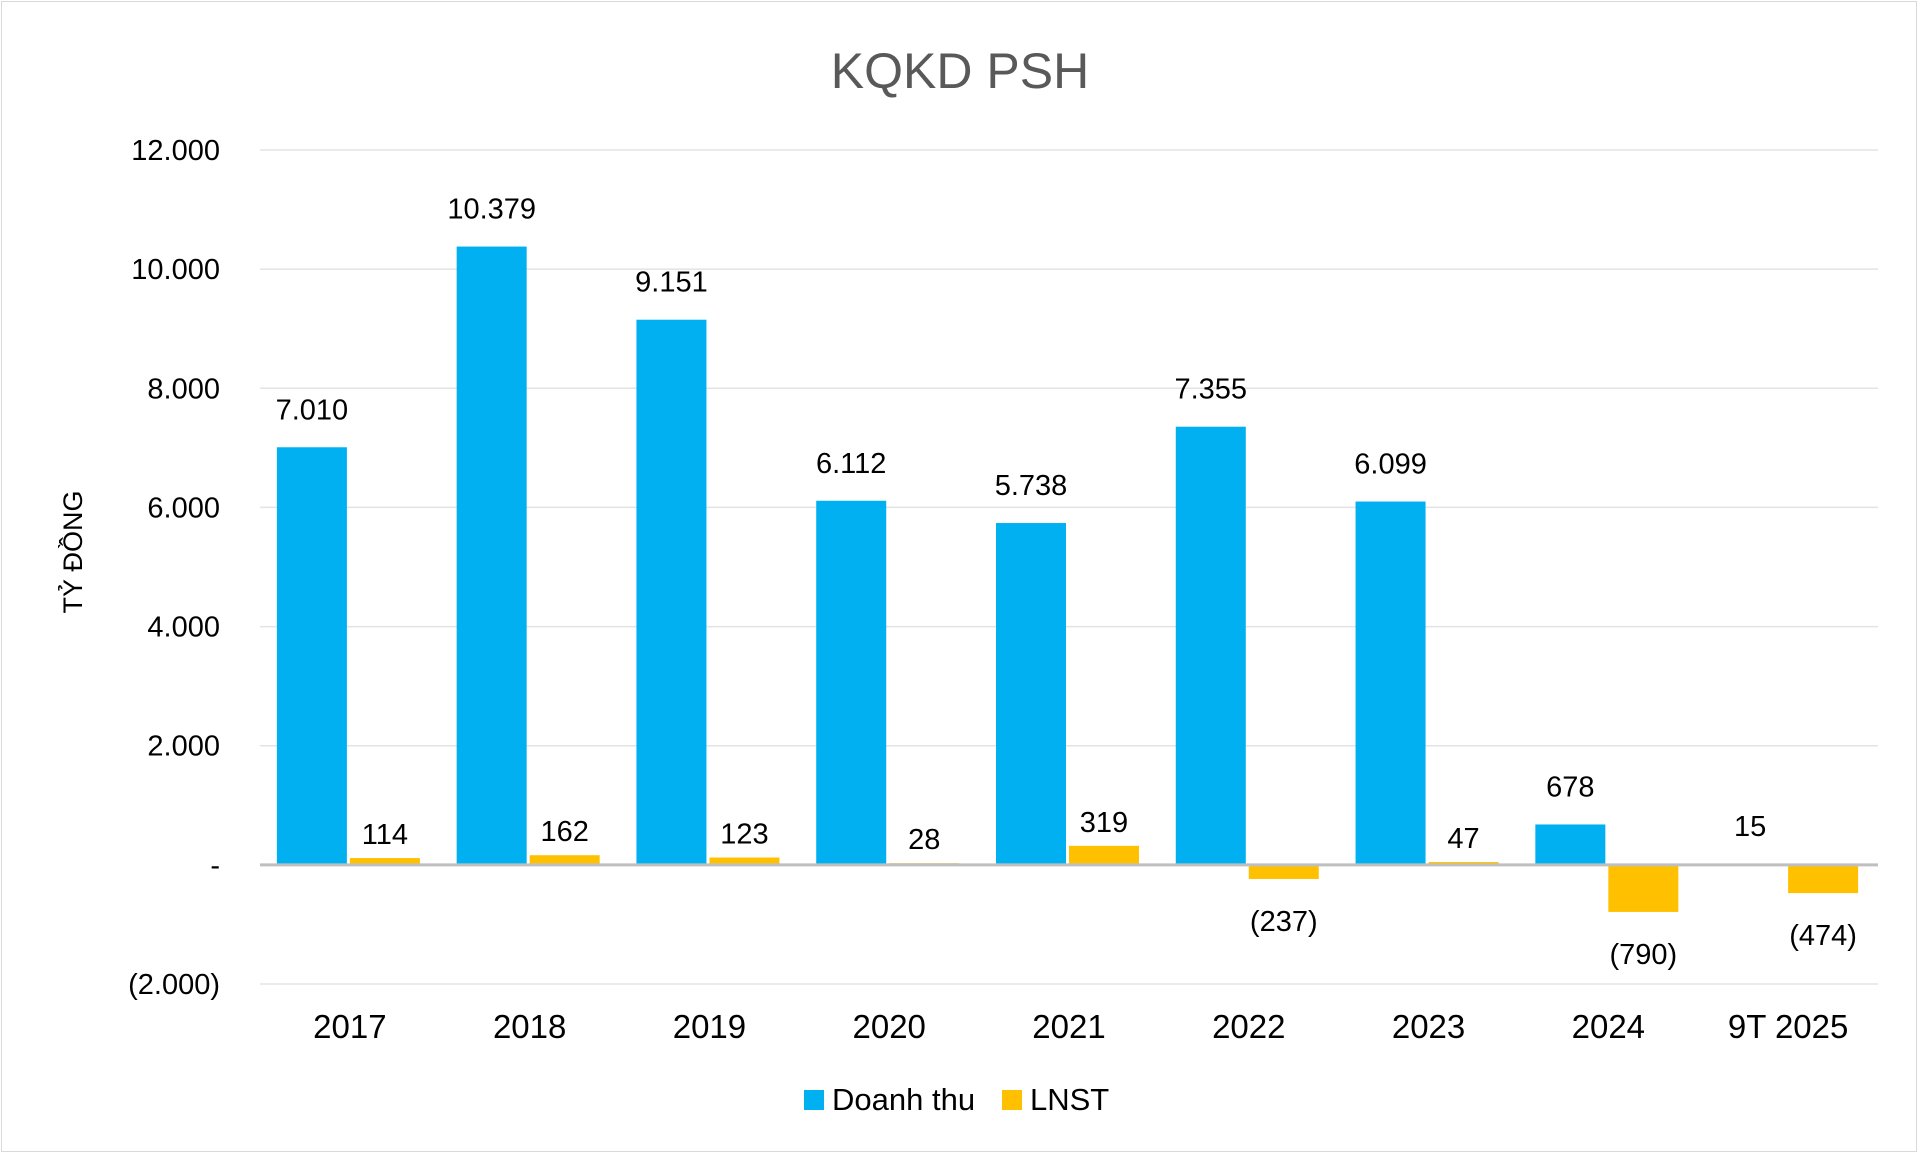 Image resolution: width=1920 pixels, height=1155 pixels. What do you see at coordinates (1248, 1026) in the screenshot?
I see `x-category-label: 2022` at bounding box center [1248, 1026].